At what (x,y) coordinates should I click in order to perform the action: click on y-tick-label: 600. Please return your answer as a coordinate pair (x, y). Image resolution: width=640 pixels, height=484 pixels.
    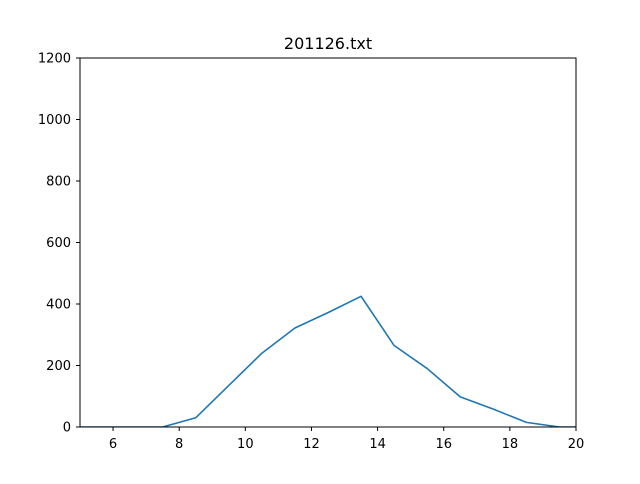
    Looking at the image, I should click on (58, 243).